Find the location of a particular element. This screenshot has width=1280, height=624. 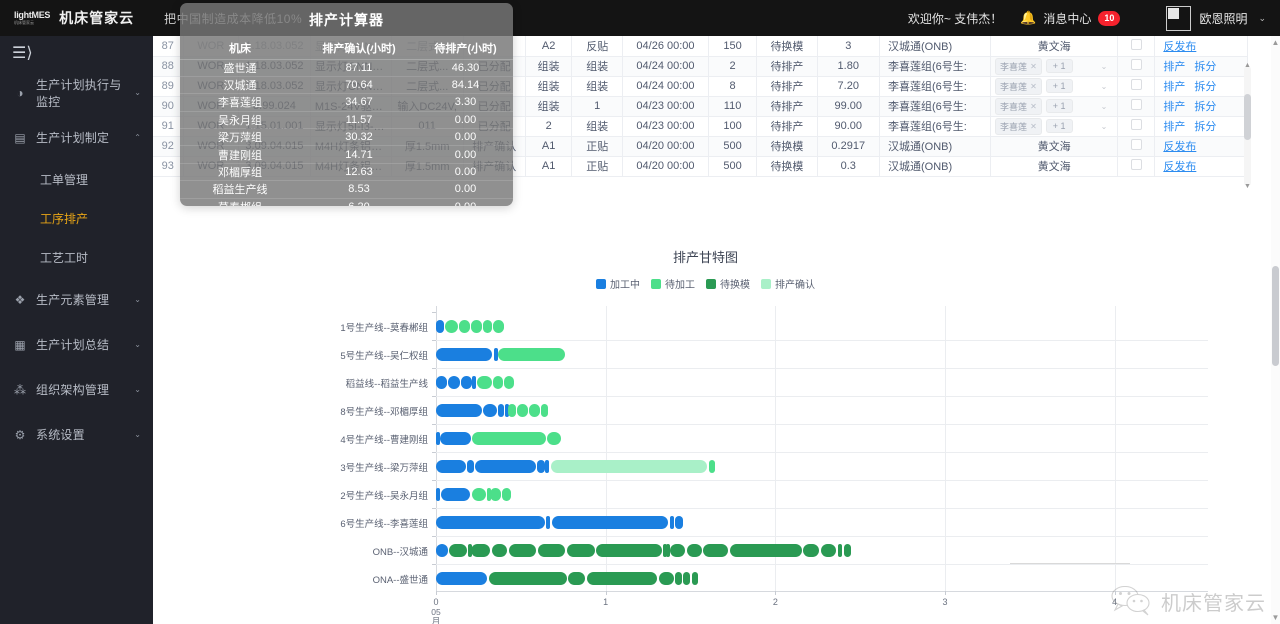

table-scrollbar: ▲ ▼ is located at coordinates (1247, 125).